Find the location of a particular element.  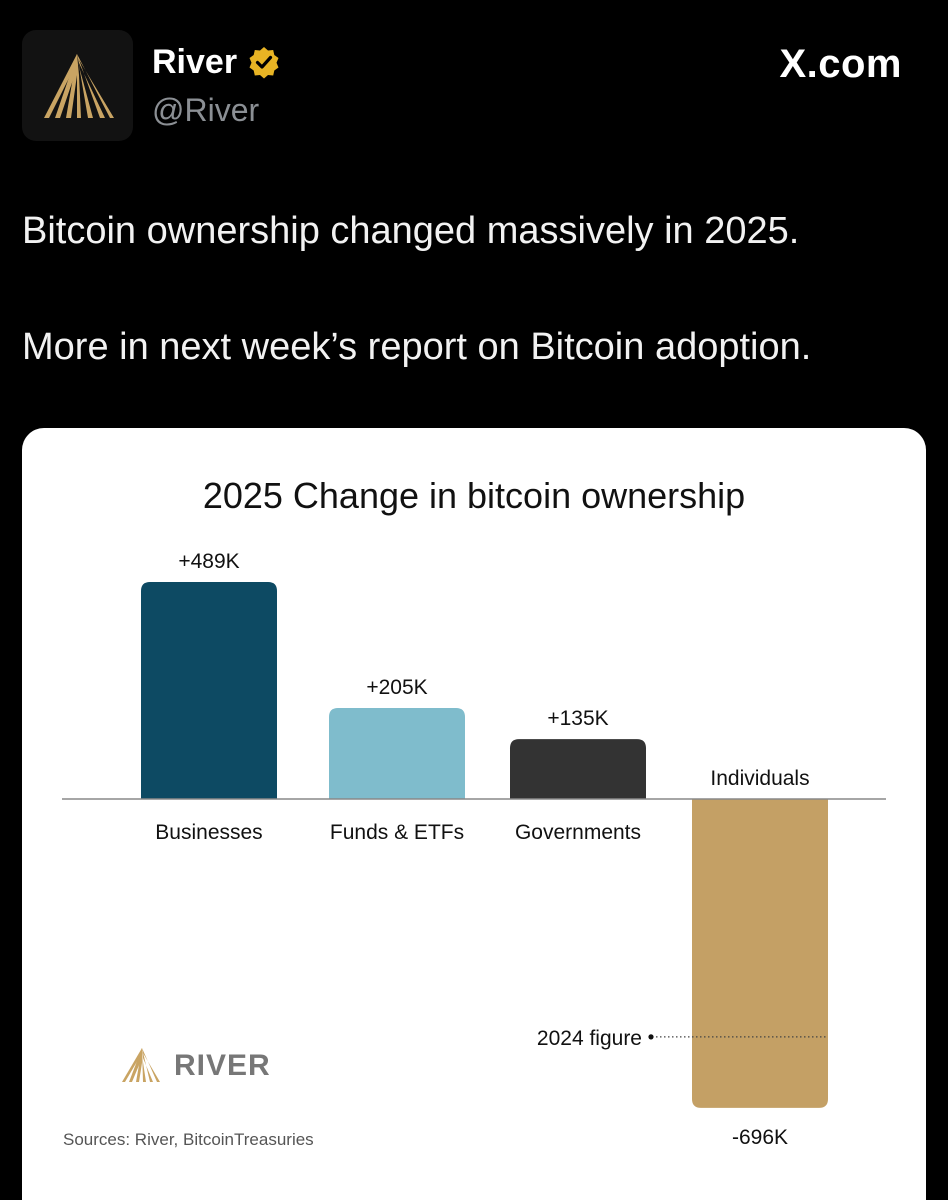

chart-title: 2025 Change in bitcoin ownership is located at coordinates (474, 495).